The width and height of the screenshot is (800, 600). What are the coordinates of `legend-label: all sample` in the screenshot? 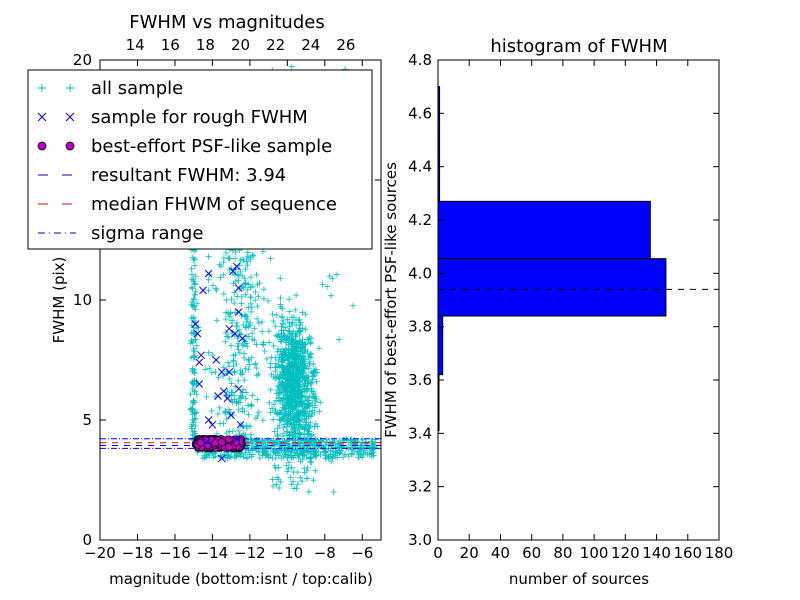 It's located at (137, 88).